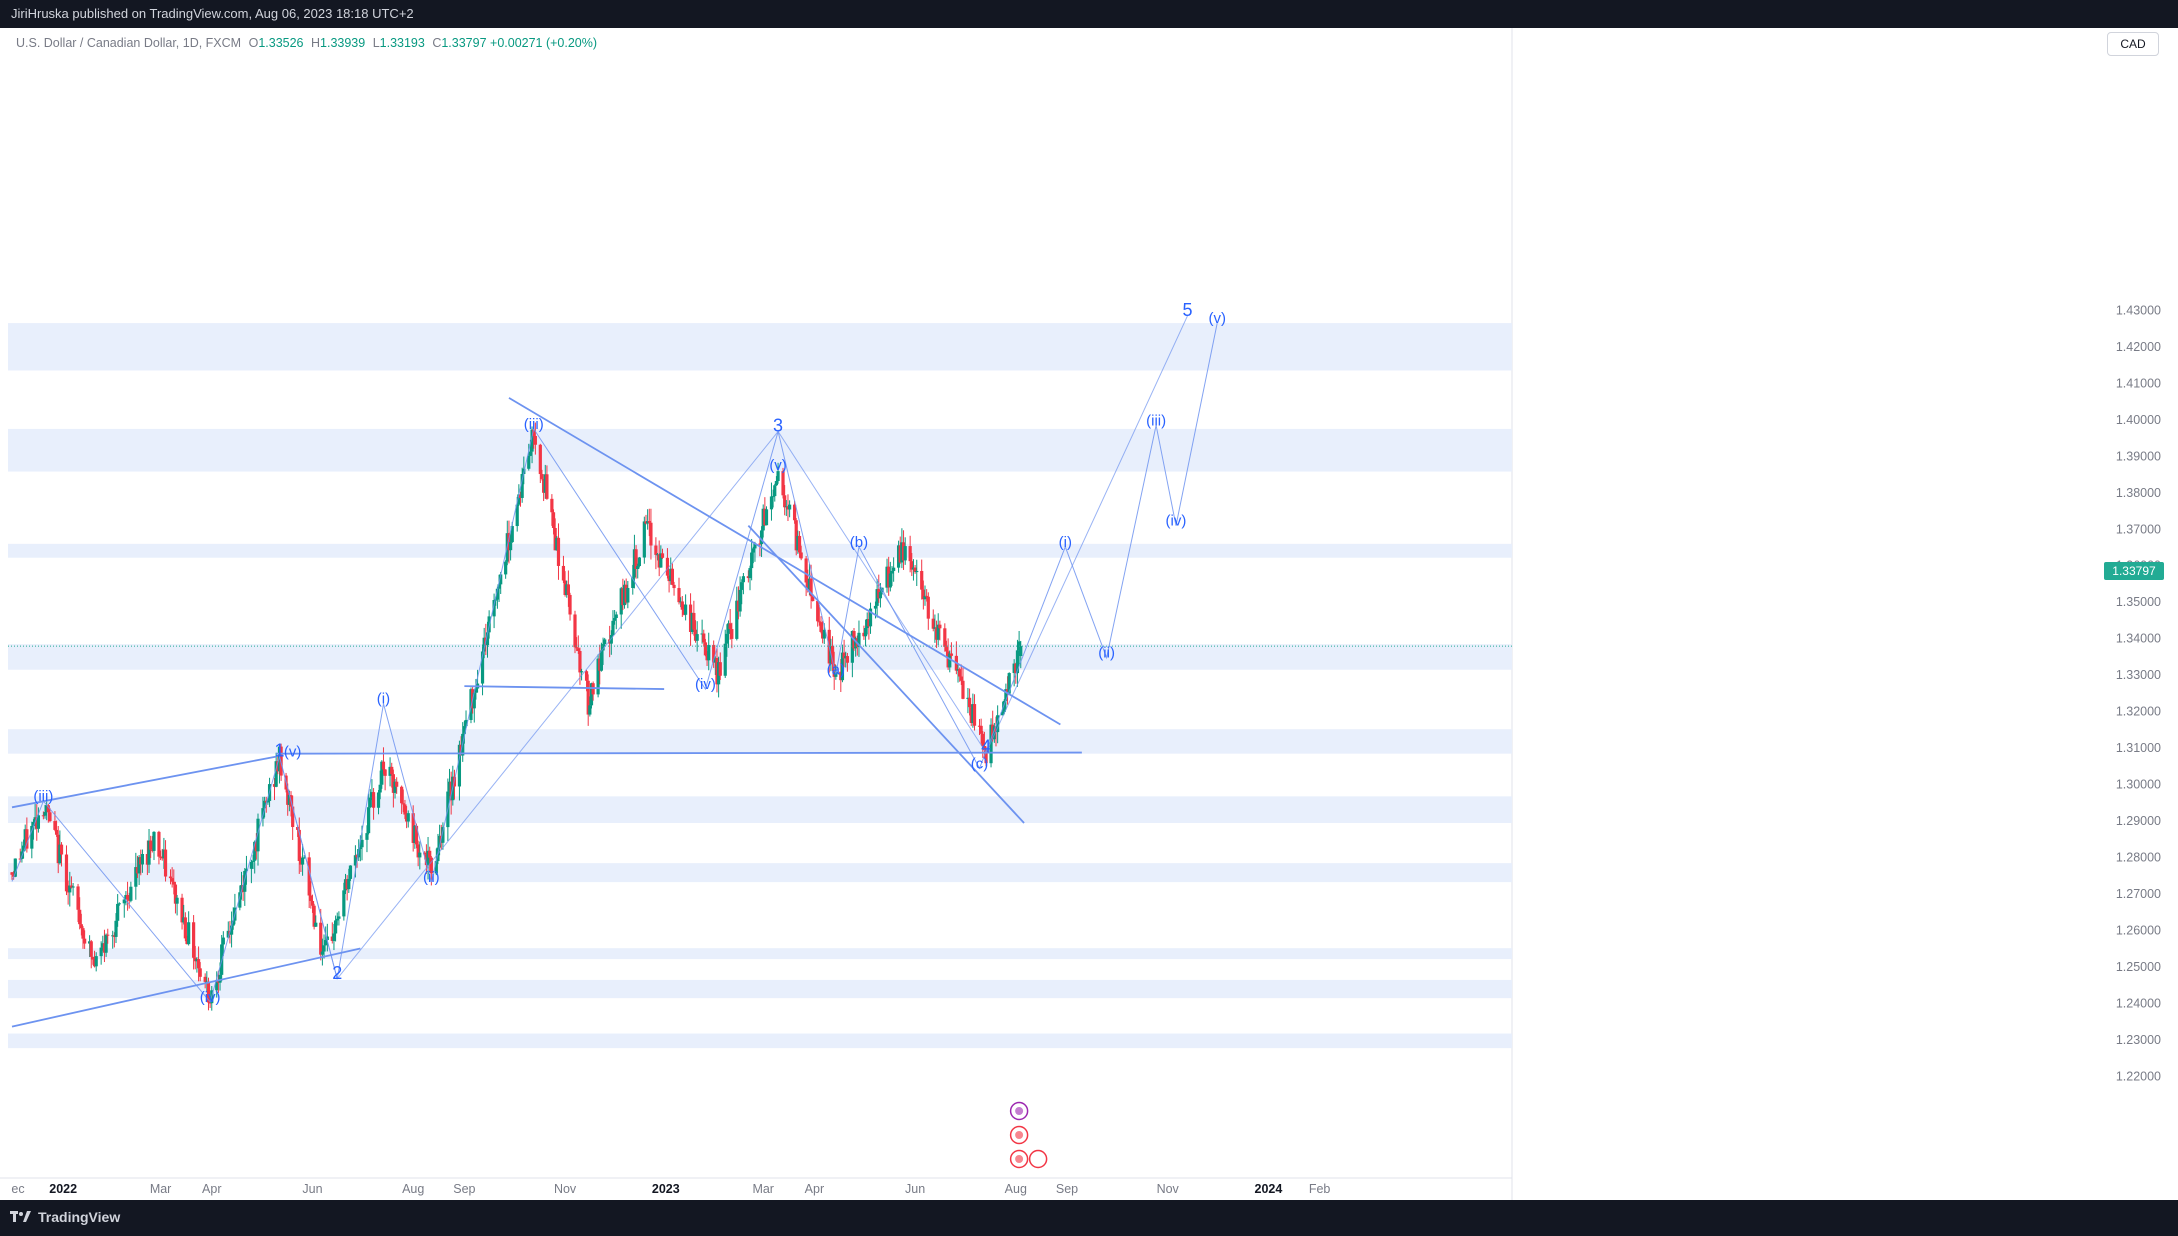  I want to click on currency-button: CAD, so click(2133, 44).